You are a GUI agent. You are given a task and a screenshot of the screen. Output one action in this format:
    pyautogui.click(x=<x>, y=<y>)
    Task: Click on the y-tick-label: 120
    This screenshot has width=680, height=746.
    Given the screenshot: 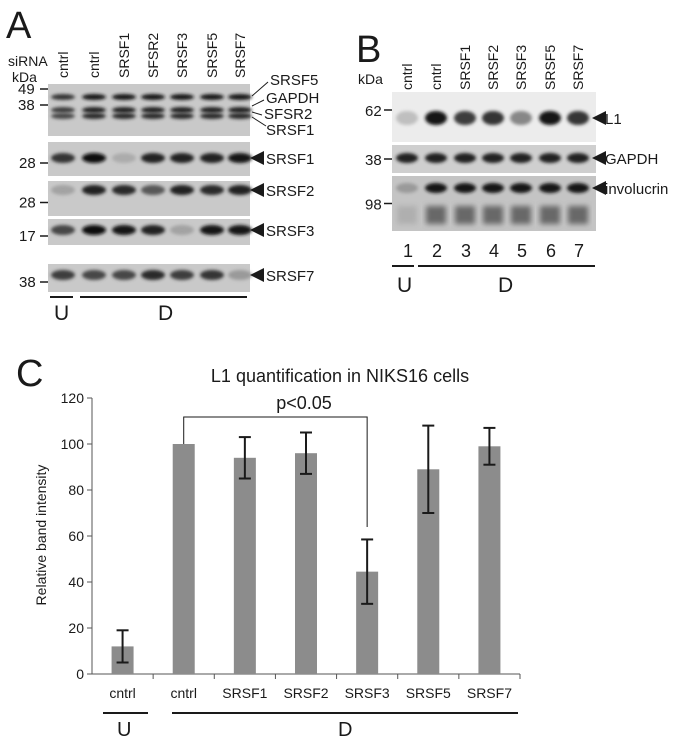 What is the action you would take?
    pyautogui.click(x=73, y=398)
    